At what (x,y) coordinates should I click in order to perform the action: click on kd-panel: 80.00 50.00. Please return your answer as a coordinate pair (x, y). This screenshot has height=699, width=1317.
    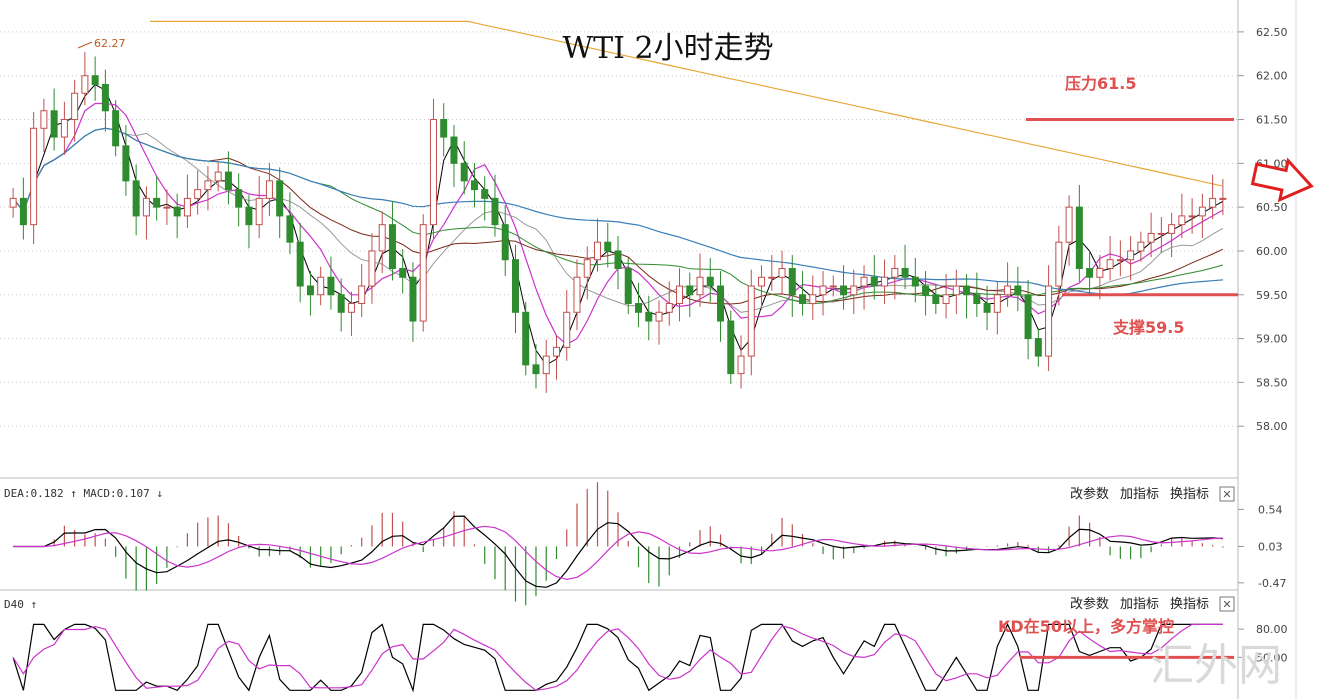
    Looking at the image, I should click on (650, 657).